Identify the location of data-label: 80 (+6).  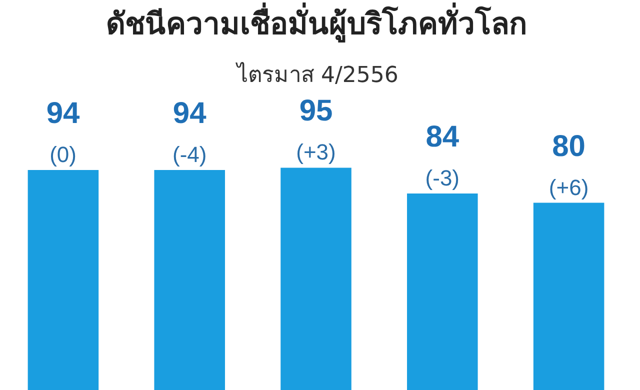
(568, 165).